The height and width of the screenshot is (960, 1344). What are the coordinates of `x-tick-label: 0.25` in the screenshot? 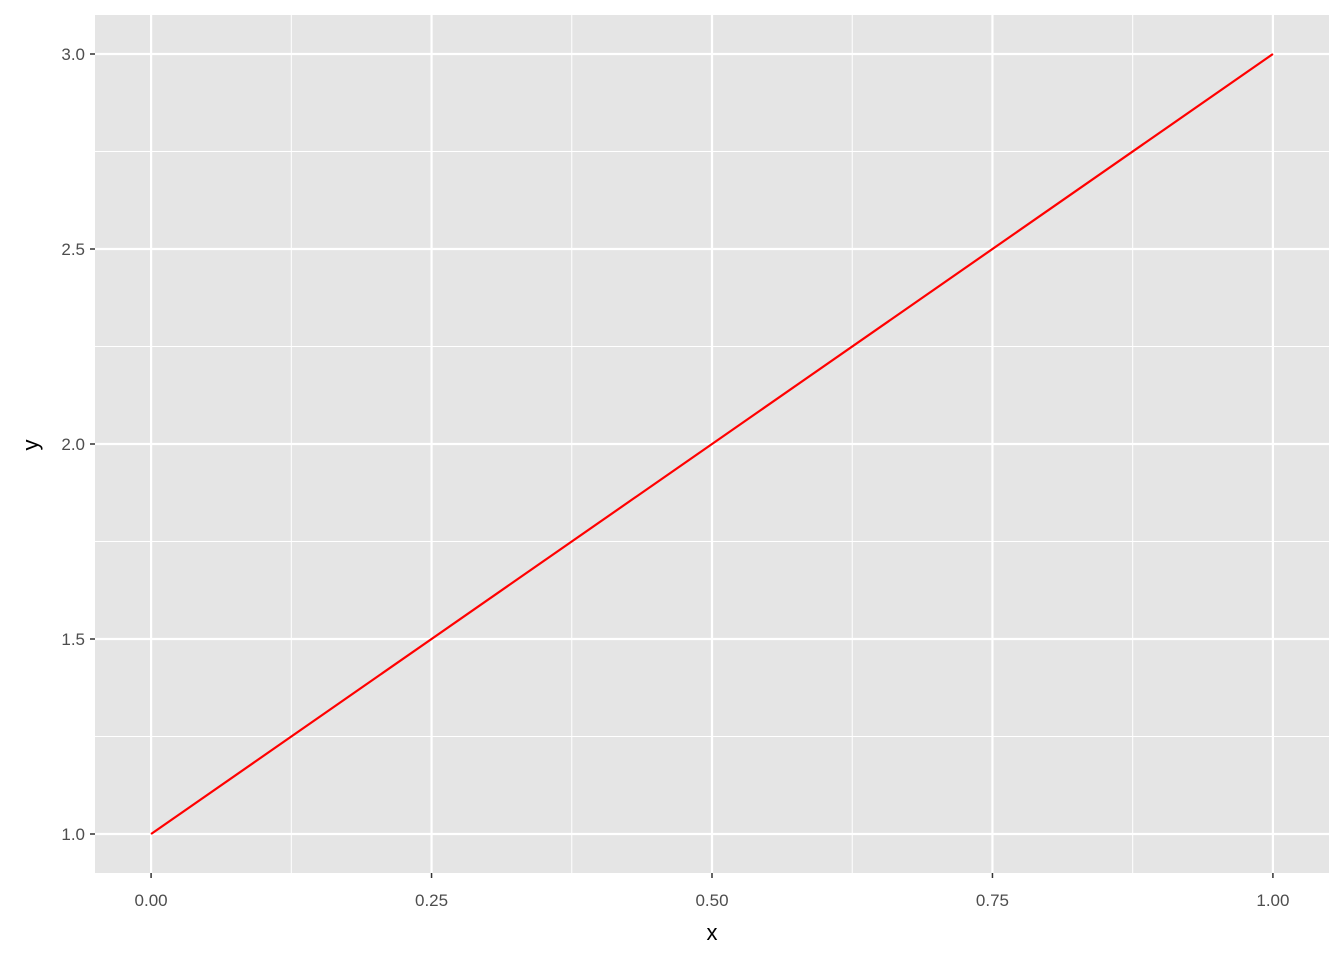 It's located at (431, 900).